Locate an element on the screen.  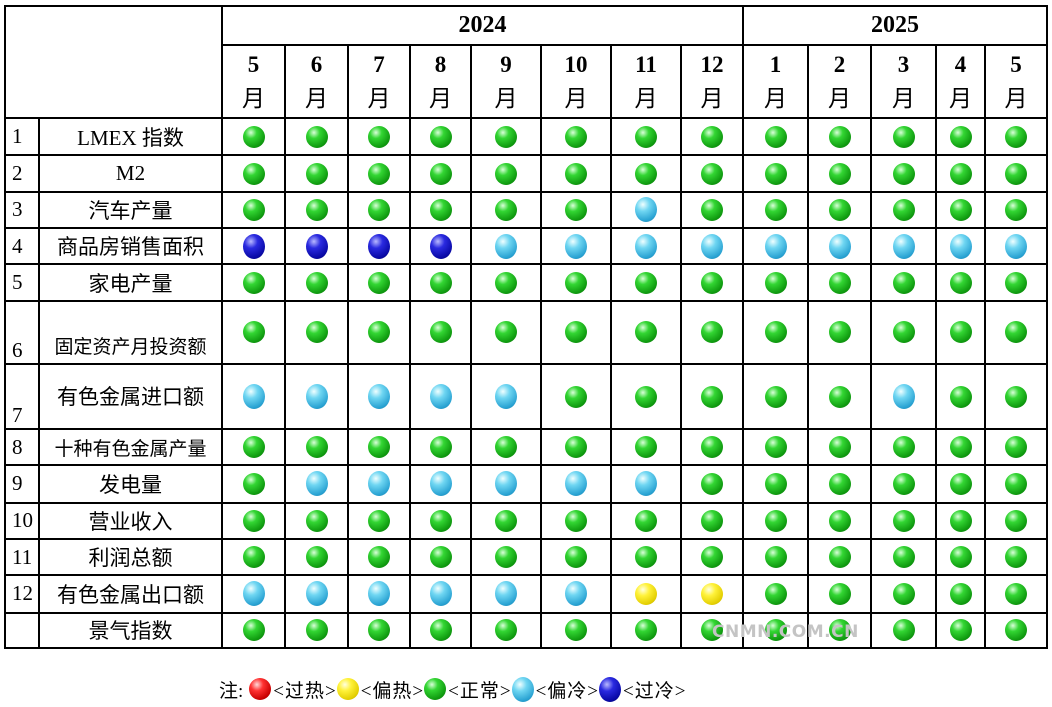
indicator-name: 景气指数 is located at coordinates (130, 630).